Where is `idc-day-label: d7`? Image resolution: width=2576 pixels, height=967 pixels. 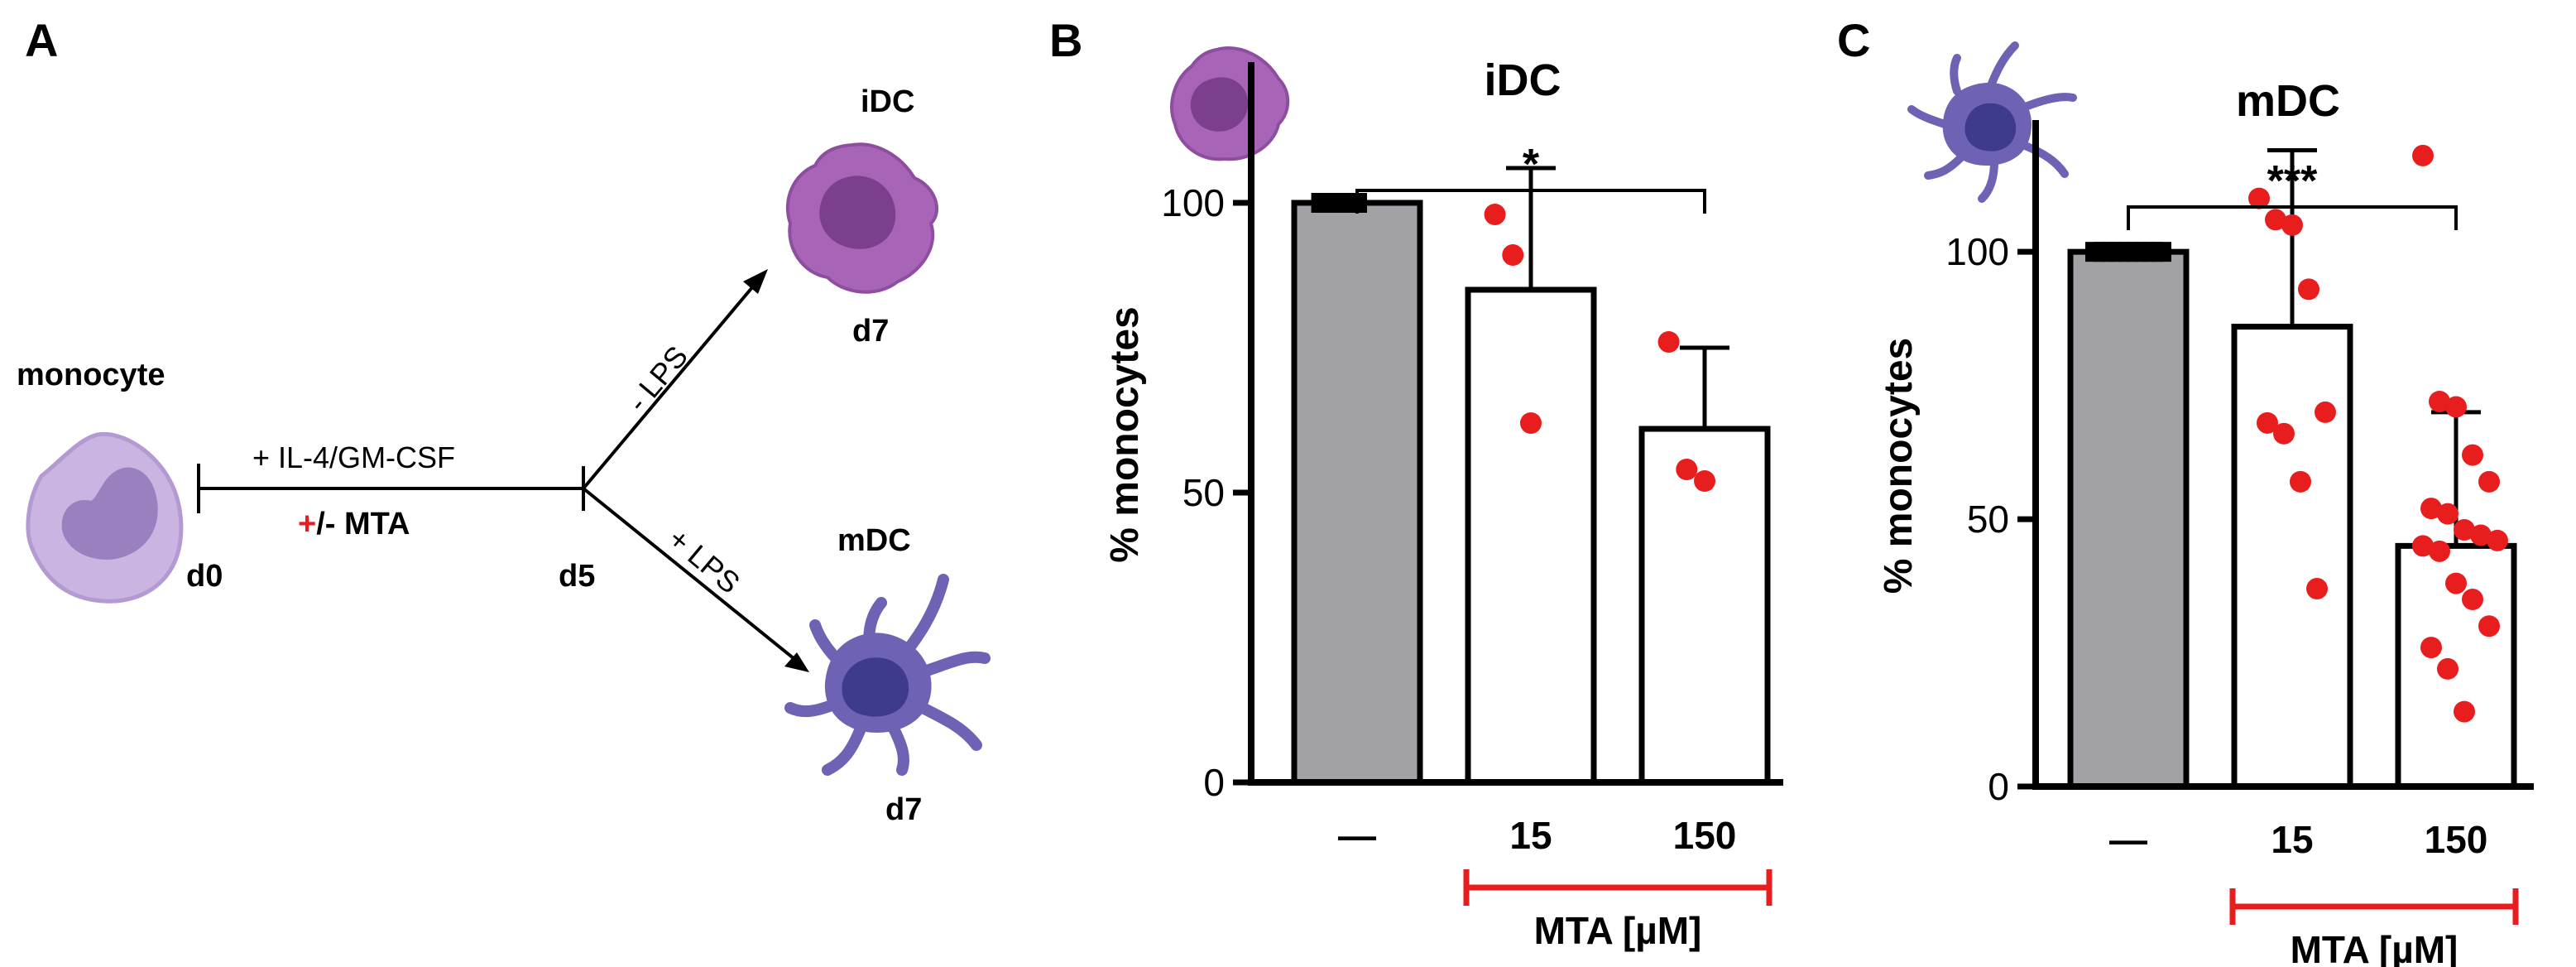 idc-day-label: d7 is located at coordinates (870, 332).